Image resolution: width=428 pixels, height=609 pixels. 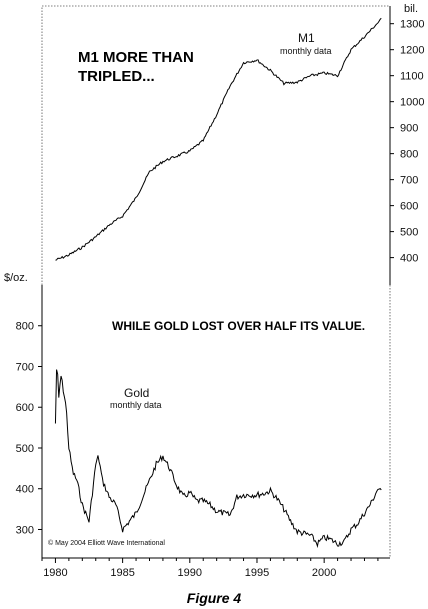 What do you see at coordinates (55, 573) in the screenshot?
I see `x-tick-label: 1980` at bounding box center [55, 573].